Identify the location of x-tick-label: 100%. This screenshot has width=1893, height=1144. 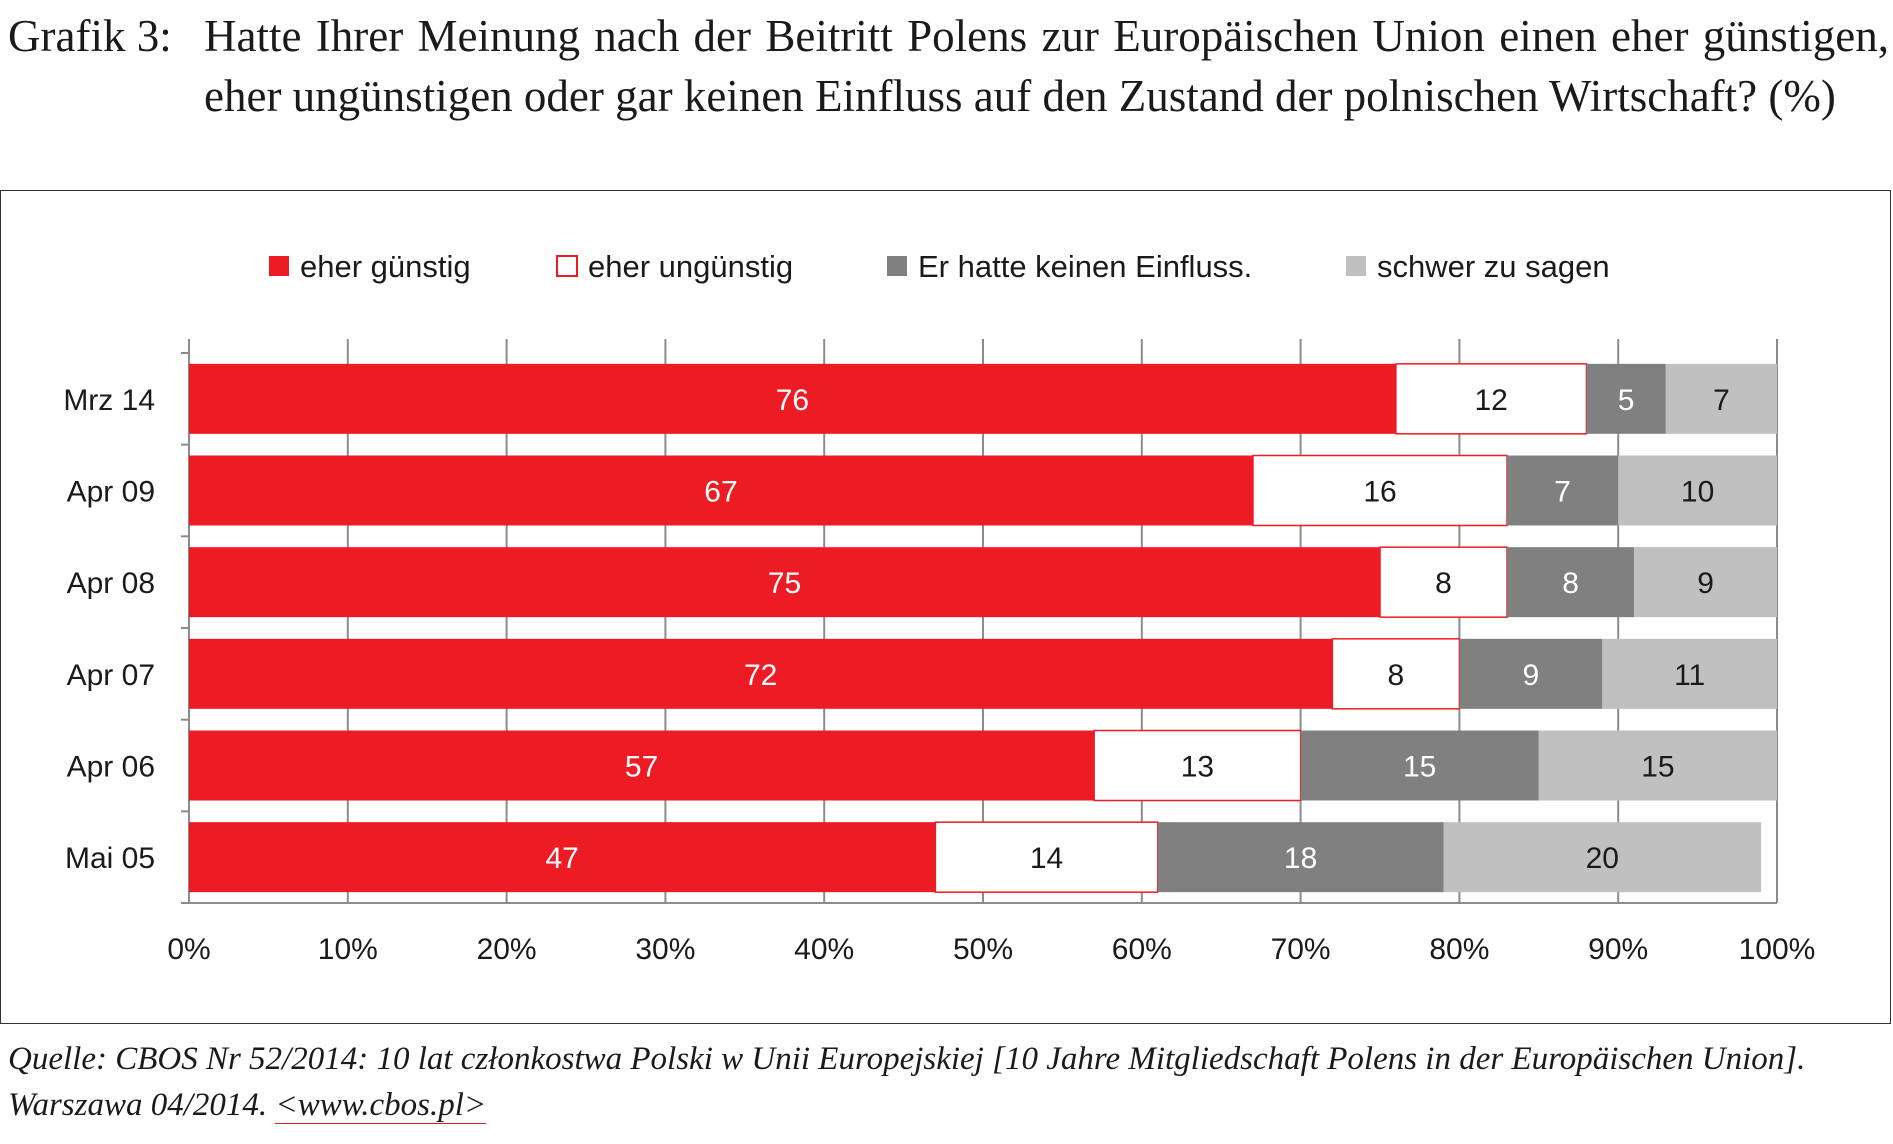
(1777, 949).